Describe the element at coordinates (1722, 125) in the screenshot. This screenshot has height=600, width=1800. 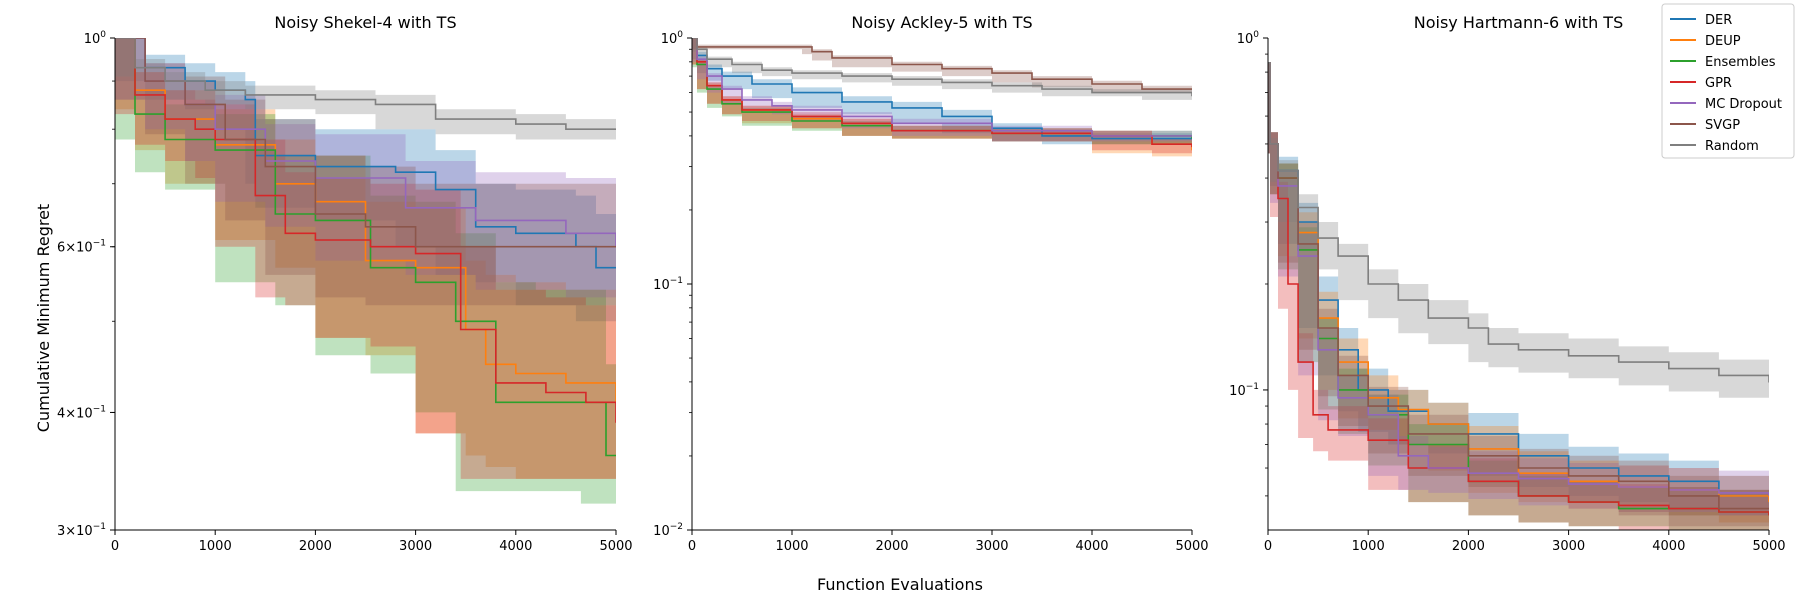
I see `legend-label: SVGP` at that location.